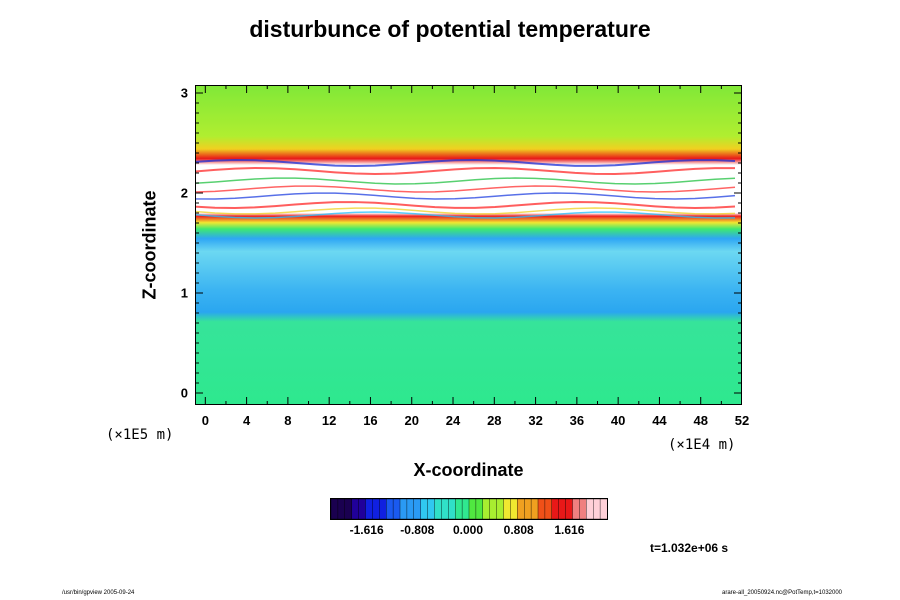 Image resolution: width=900 pixels, height=600 pixels. What do you see at coordinates (577, 420) in the screenshot?
I see `x-tick-label: 36` at bounding box center [577, 420].